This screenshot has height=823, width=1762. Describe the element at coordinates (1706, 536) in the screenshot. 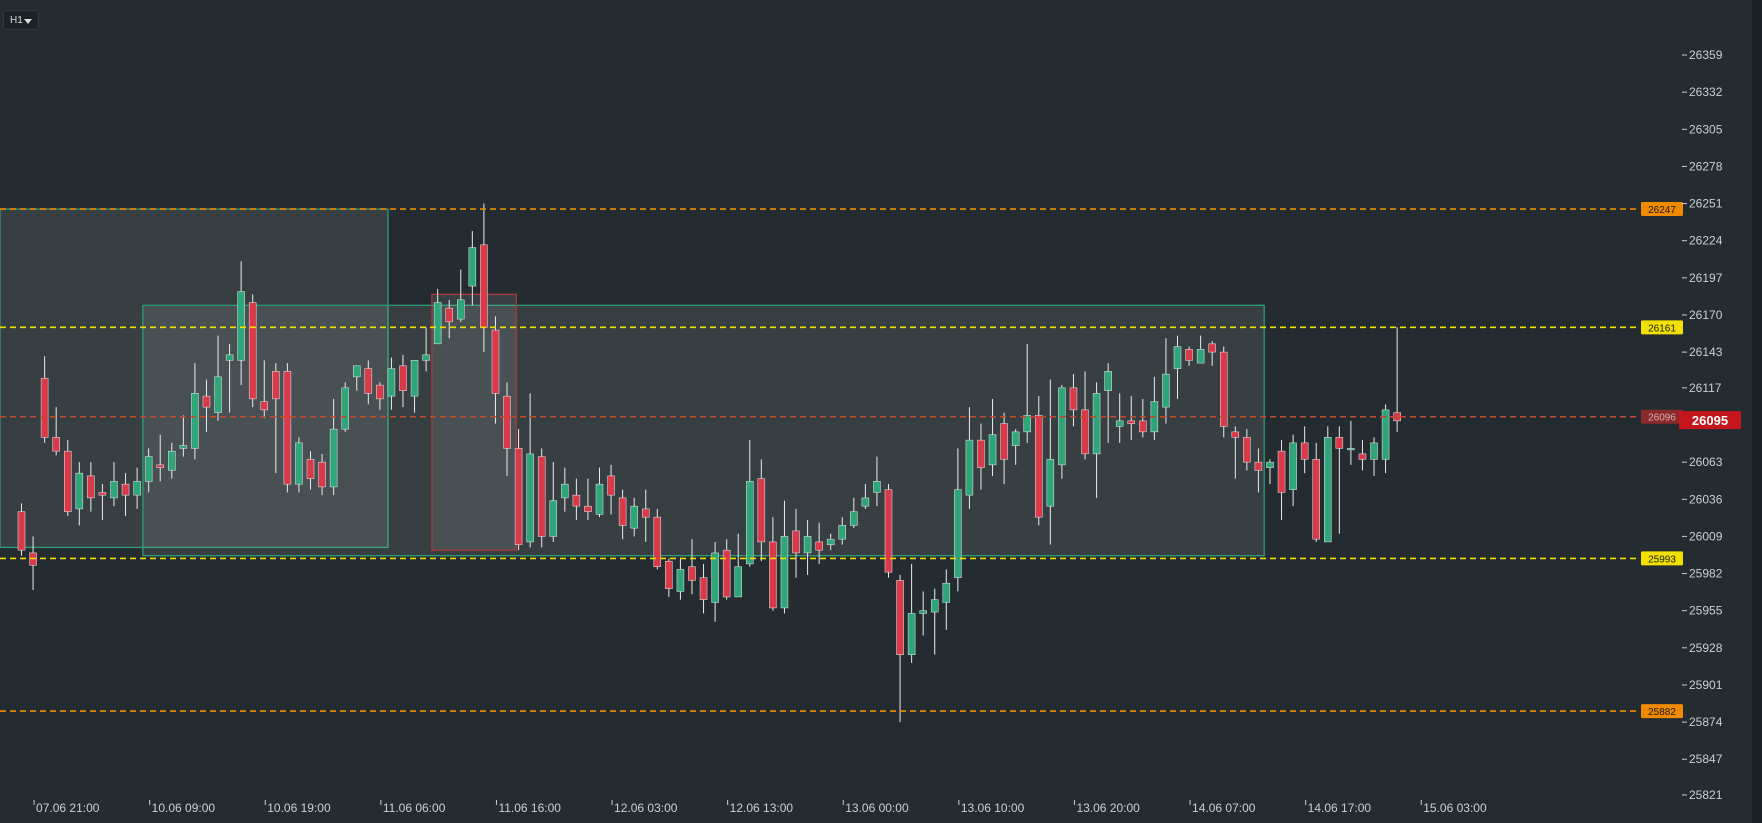

I see `price-tick-label: 26009` at that location.